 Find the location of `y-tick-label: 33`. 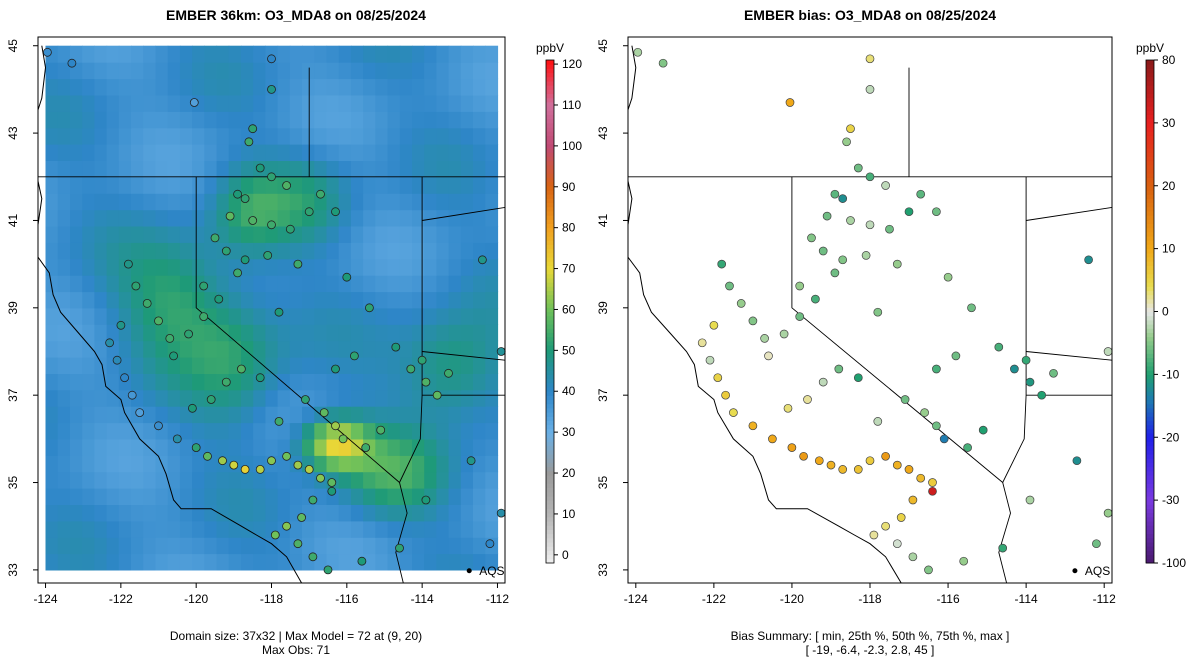

y-tick-label: 33 is located at coordinates (603, 570).